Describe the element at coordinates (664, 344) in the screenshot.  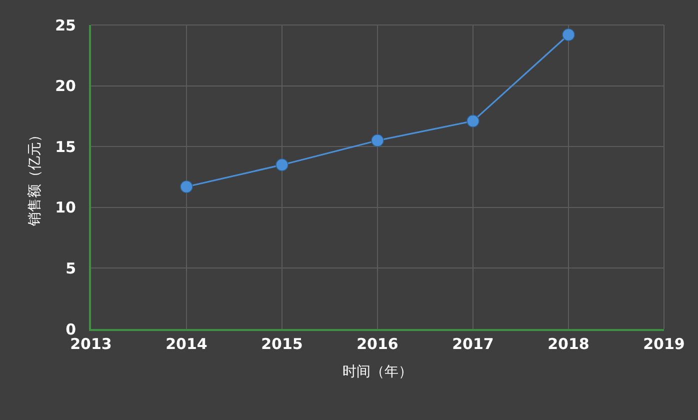
I see `x-tick-label: 2019` at that location.